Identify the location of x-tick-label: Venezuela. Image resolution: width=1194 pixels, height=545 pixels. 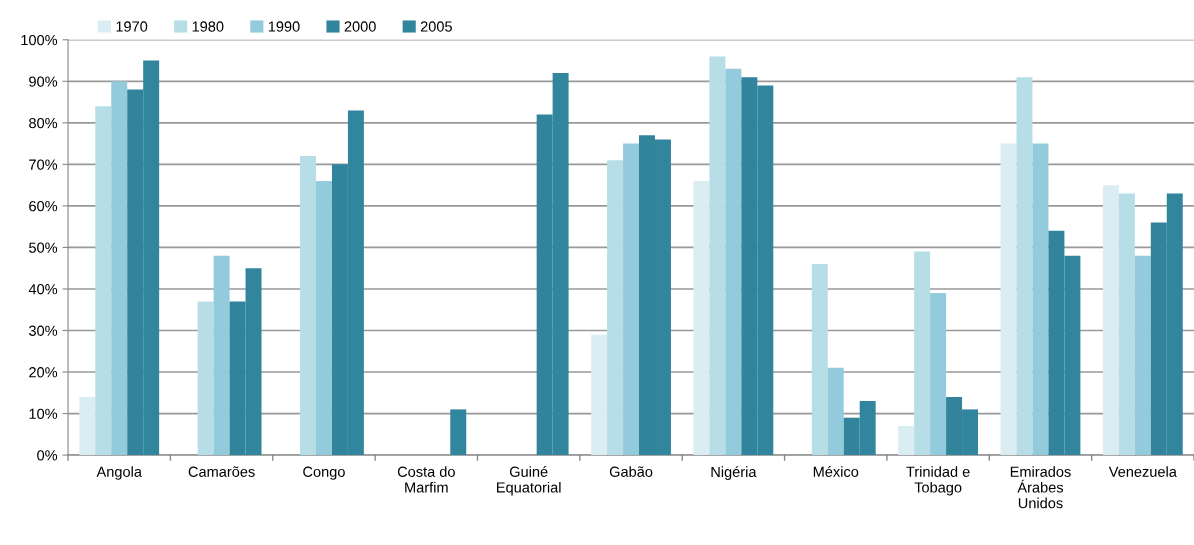
(1142, 471).